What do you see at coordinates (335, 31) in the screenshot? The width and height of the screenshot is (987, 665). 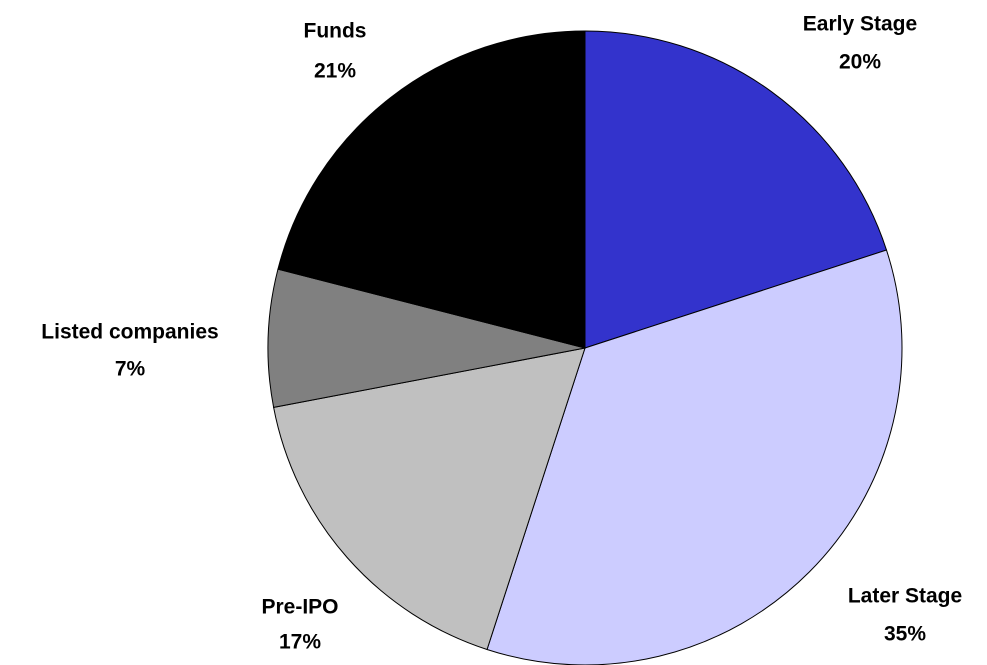 I see `slice-label: Funds` at bounding box center [335, 31].